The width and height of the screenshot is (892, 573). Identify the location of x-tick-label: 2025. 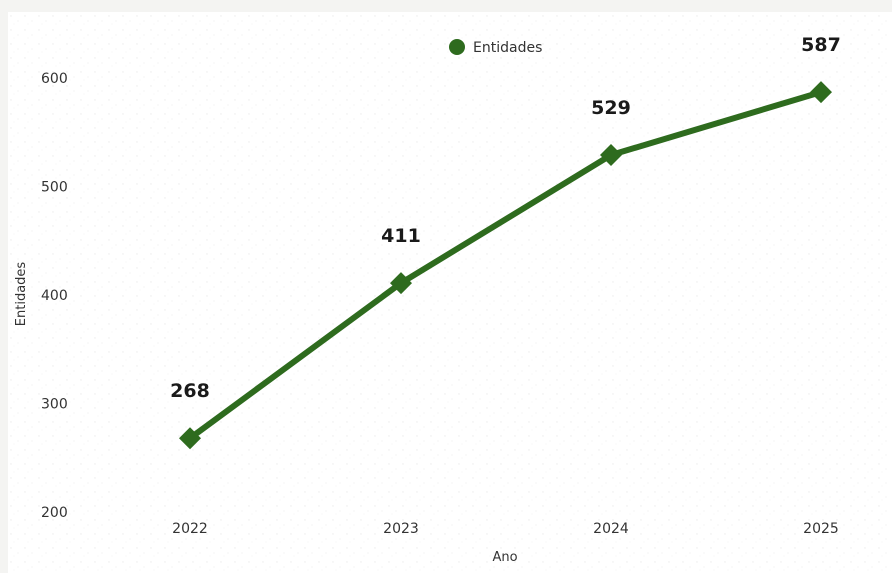
(821, 529).